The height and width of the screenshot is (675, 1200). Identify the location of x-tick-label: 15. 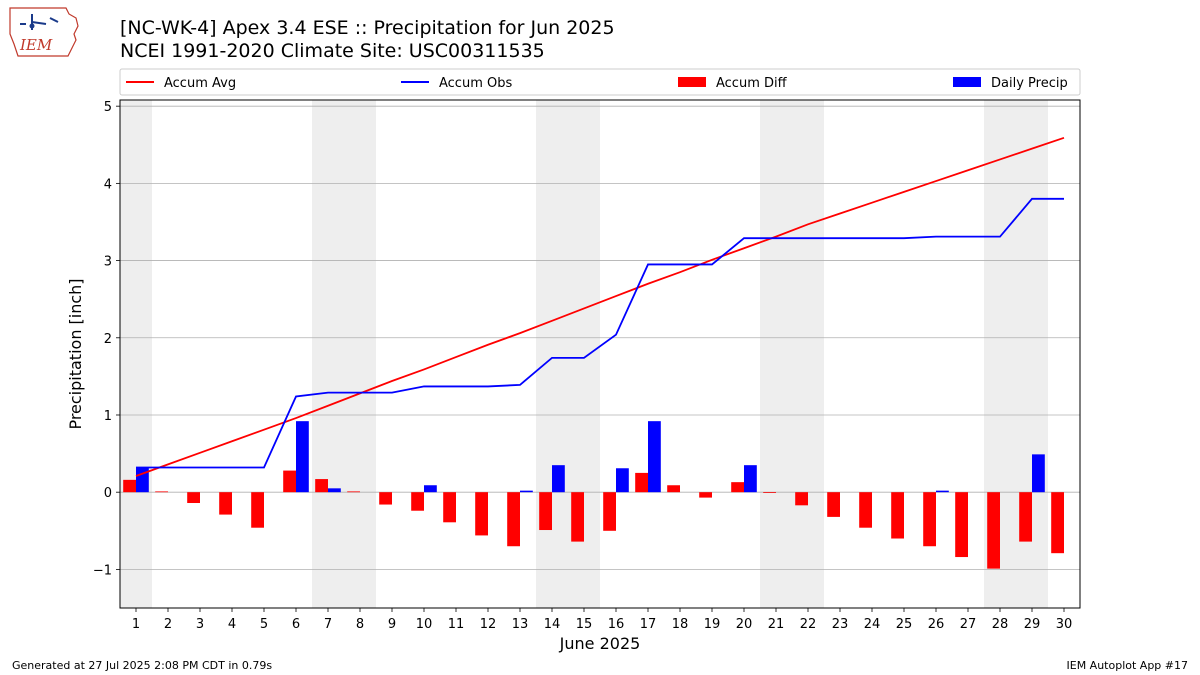
(584, 624).